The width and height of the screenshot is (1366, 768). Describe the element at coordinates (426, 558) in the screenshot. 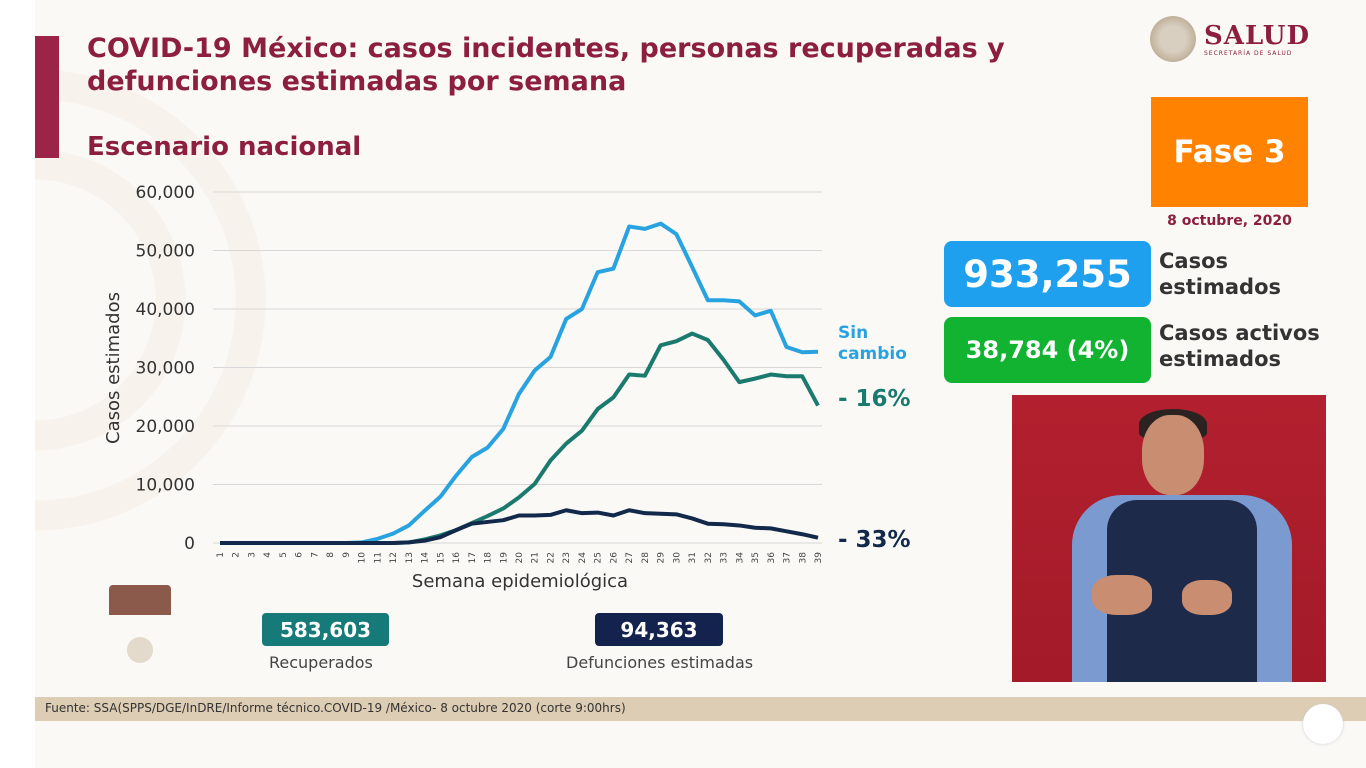

I see `x-tick-label: 14` at that location.